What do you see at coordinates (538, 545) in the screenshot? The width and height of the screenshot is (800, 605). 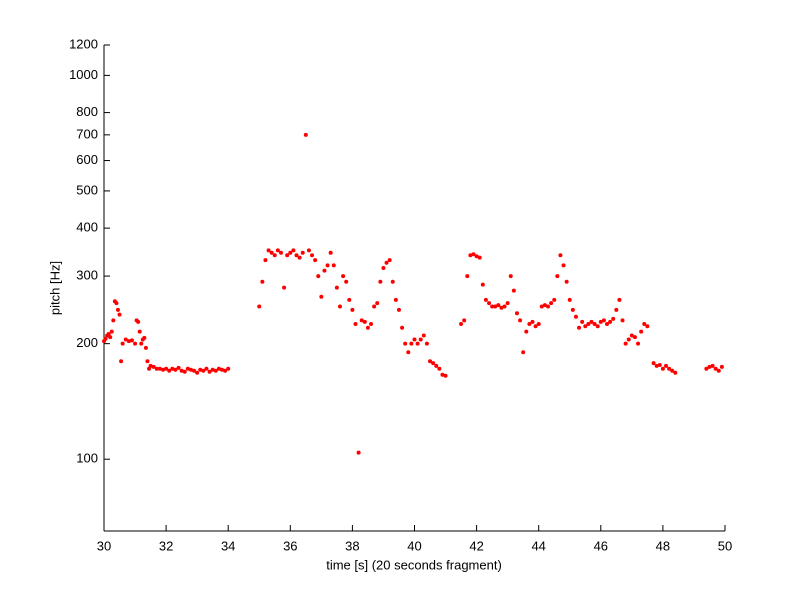 I see `x-tick-label: 44` at bounding box center [538, 545].